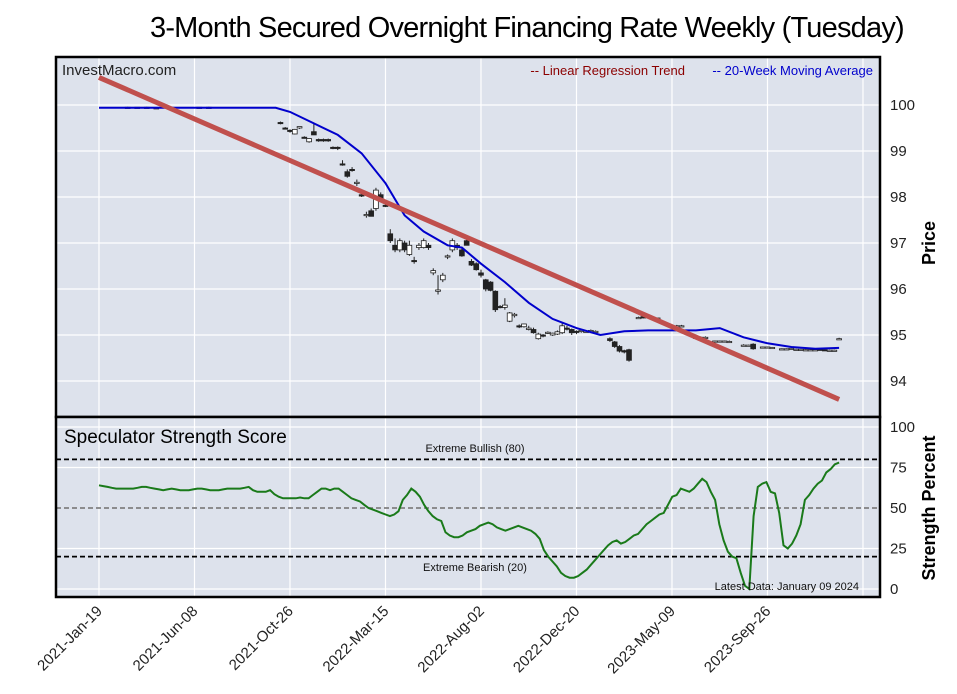 The image size is (957, 694). I want to click on latest-data-annotation: Latest Data: January 09 2024, so click(787, 587).